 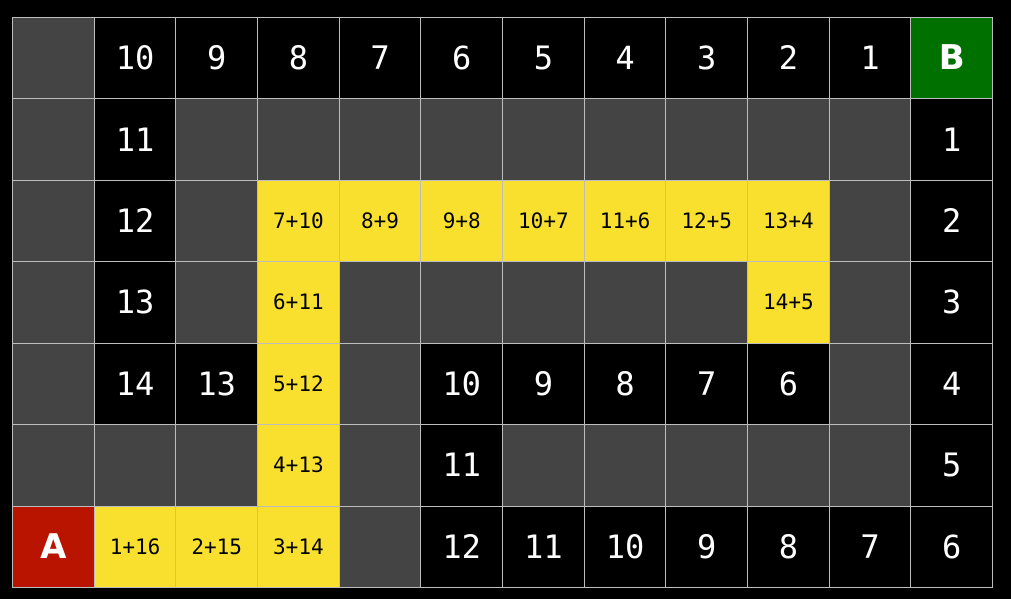 What do you see at coordinates (298, 546) in the screenshot?
I see `path-cell: 3+14` at bounding box center [298, 546].